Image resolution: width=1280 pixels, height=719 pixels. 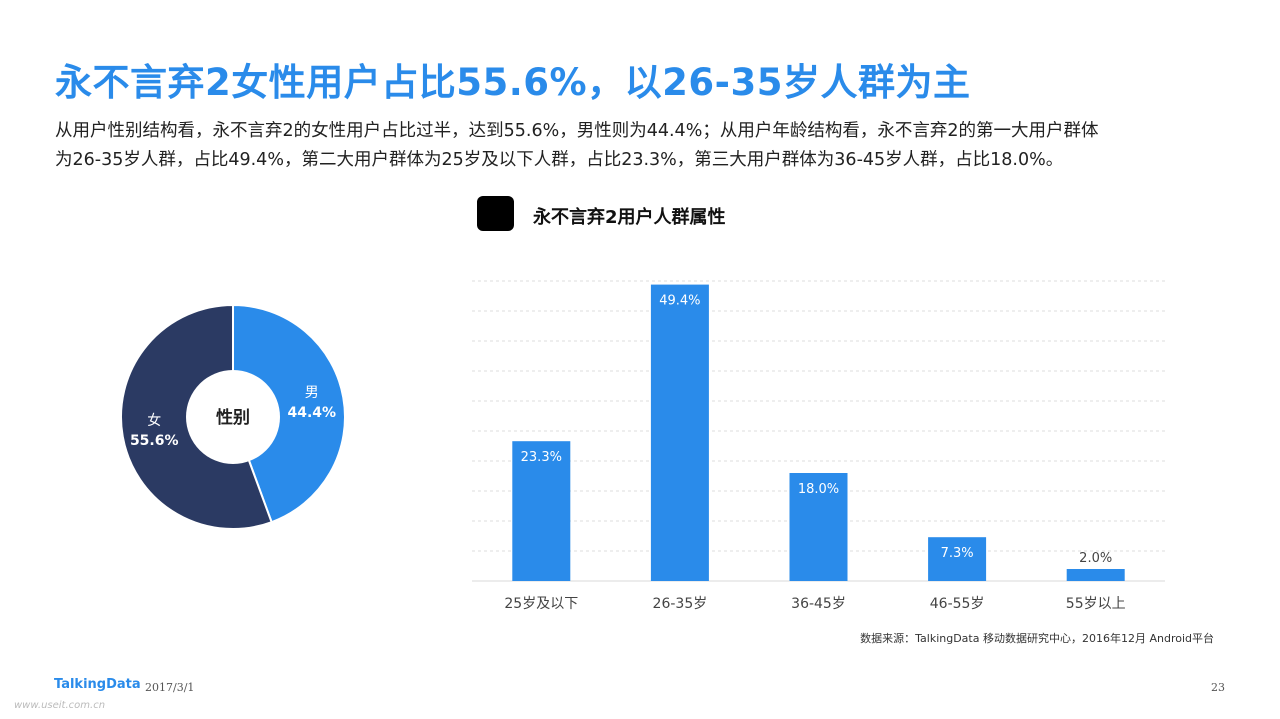 I want to click on footer-date: 2017/3/1, so click(x=170, y=687).